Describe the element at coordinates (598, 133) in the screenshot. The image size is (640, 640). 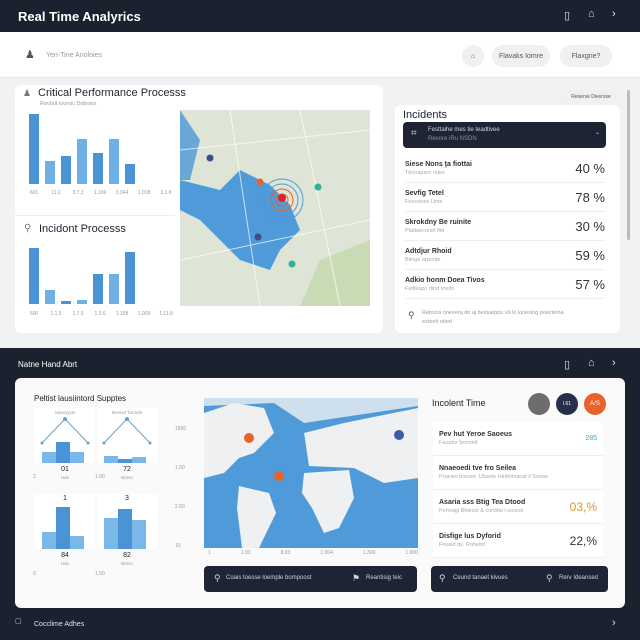
I see `chevron-down-icon: ⌄` at that location.